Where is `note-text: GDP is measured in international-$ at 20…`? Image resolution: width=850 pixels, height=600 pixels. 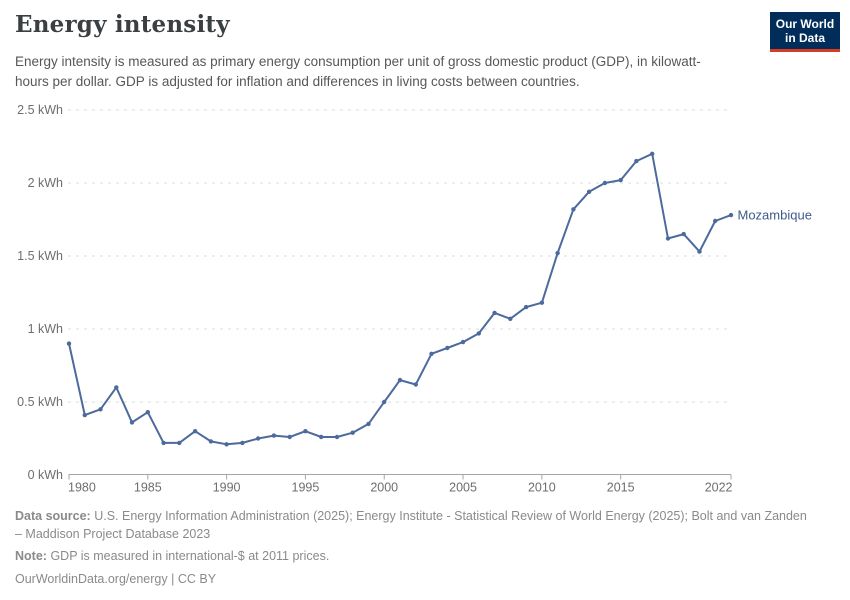 note-text: GDP is measured in international-$ at 20… is located at coordinates (190, 556).